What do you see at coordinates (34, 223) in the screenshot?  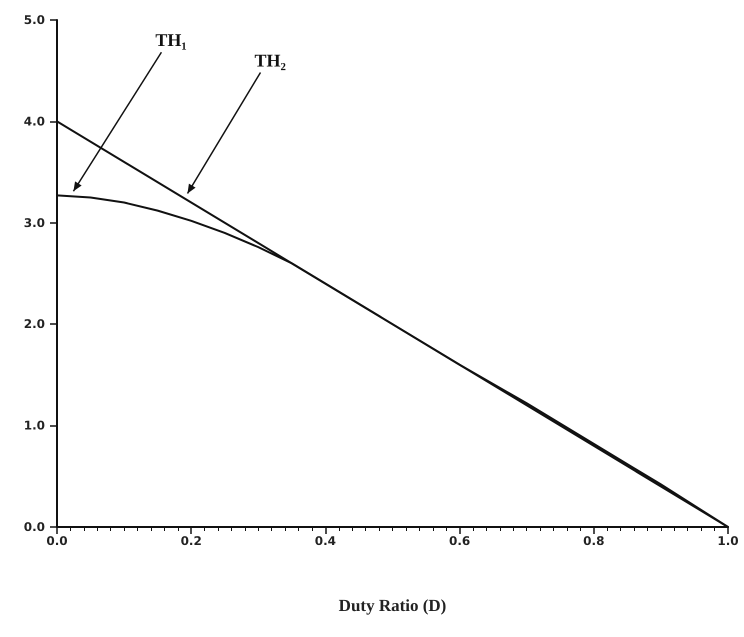 I see `y-tick-label: 3.0` at bounding box center [34, 223].